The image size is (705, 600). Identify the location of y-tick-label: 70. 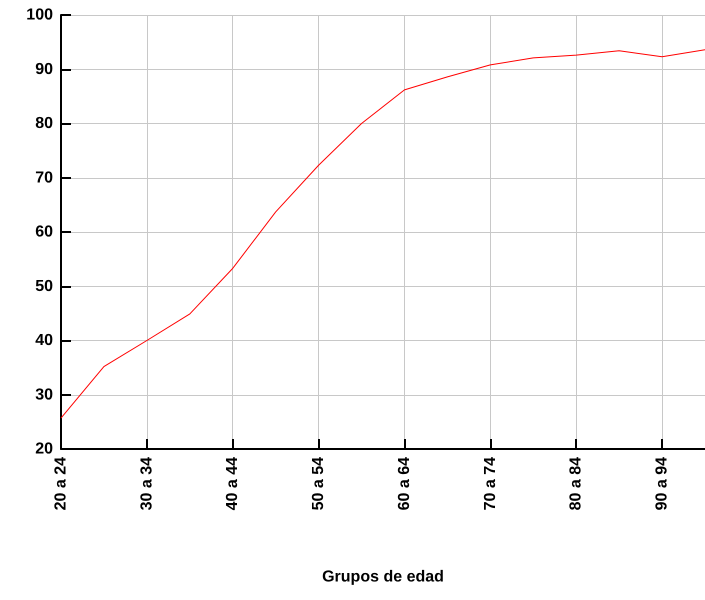
(44, 177).